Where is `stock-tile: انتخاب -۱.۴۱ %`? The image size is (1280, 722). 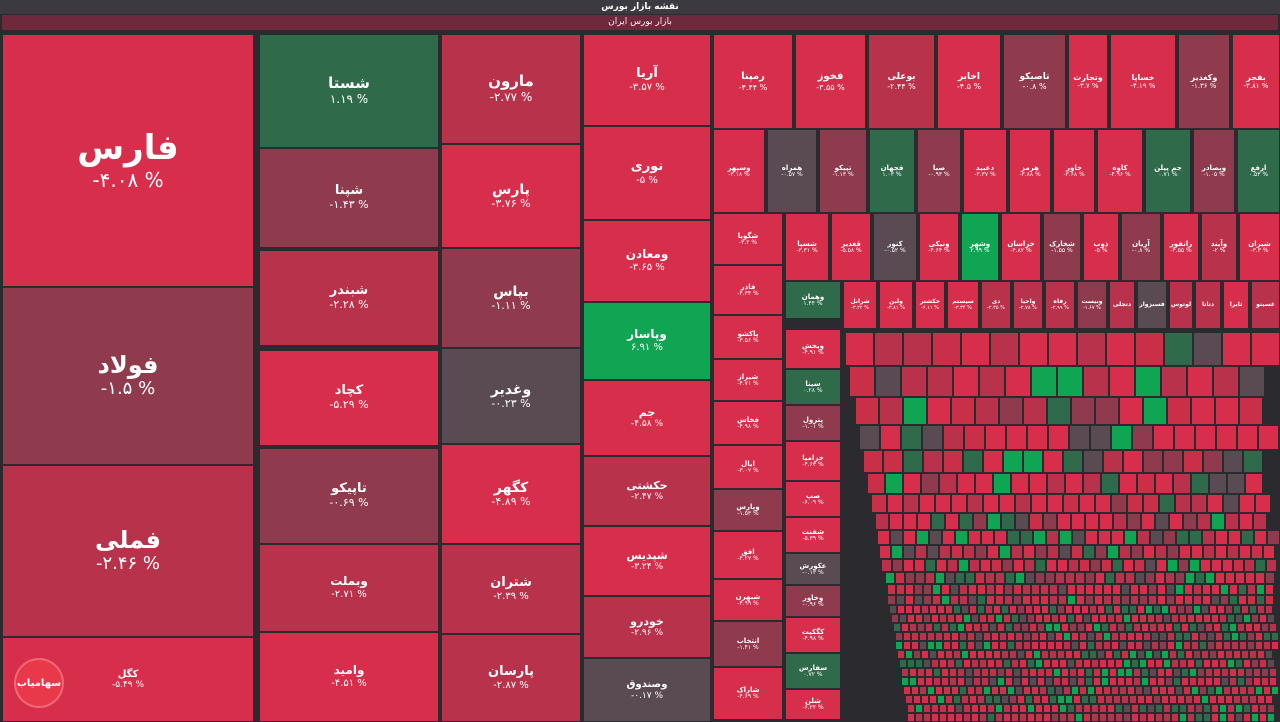 stock-tile: انتخاب -۱.۴۱ % is located at coordinates (748, 644).